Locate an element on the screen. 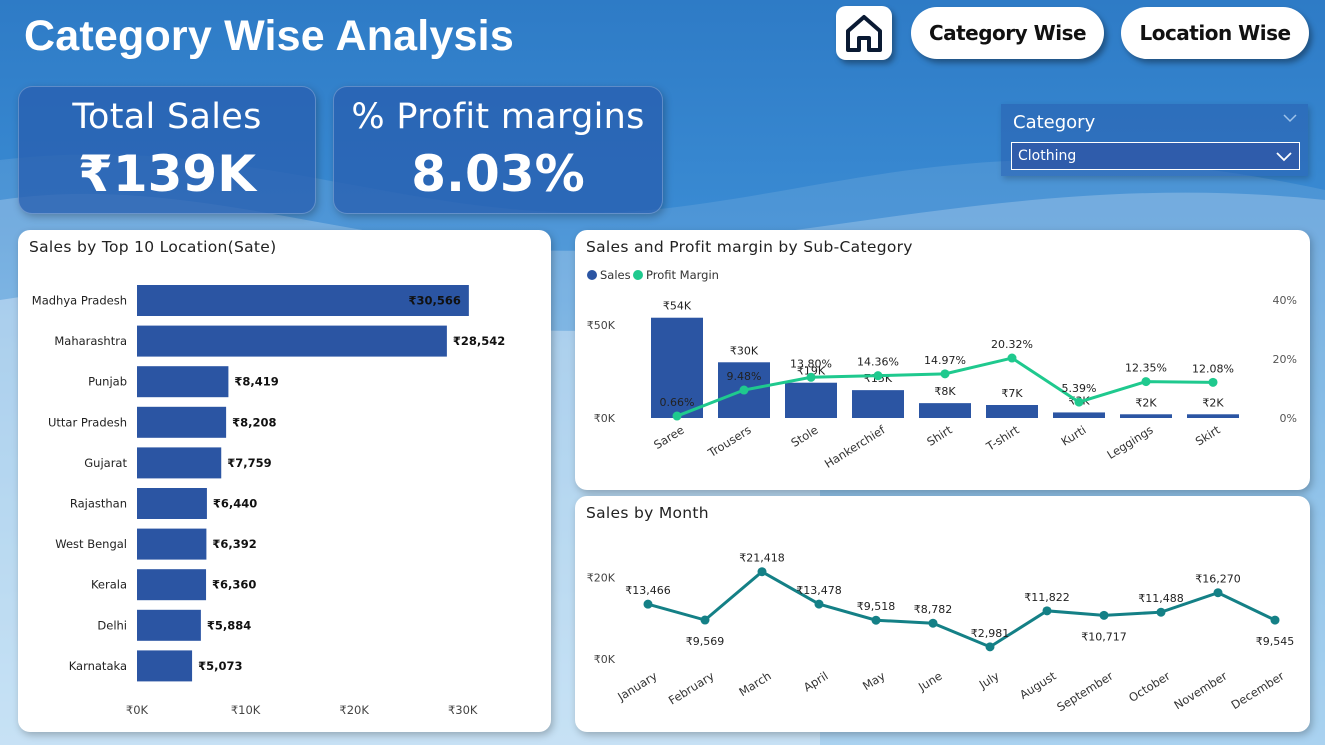  location-label: Karnataka is located at coordinates (98, 666).